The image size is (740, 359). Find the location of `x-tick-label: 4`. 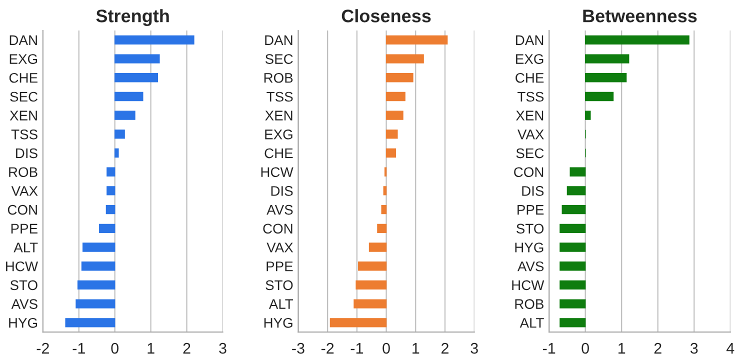

x-tick-label: 4 is located at coordinates (730, 348).